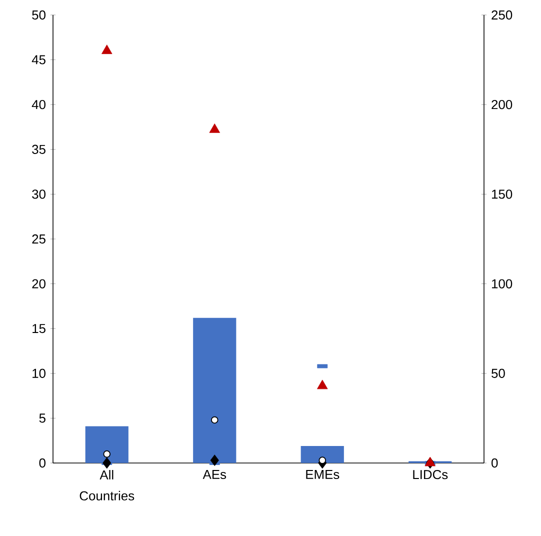 The image size is (541, 536). I want to click on y-tick-label: 35, so click(39, 149).